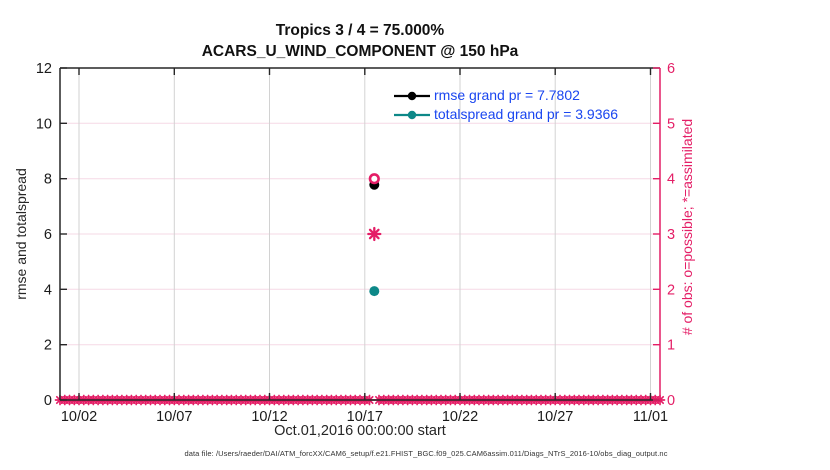 This screenshot has height=470, width=830. I want to click on rmse-line-marker-icon, so click(412, 95).